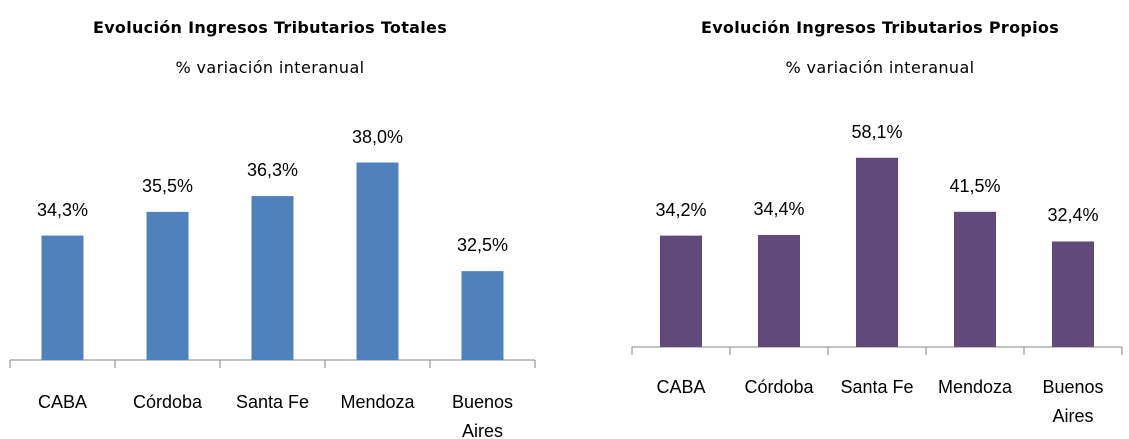 The height and width of the screenshot is (439, 1129). What do you see at coordinates (975, 185) in the screenshot?
I see `value-label: 41,5%` at bounding box center [975, 185].